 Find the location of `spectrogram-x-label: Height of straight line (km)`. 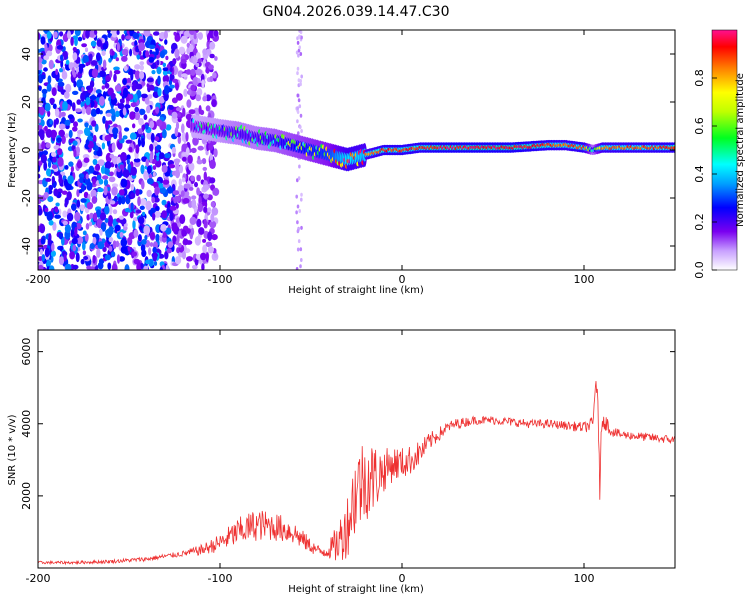

spectrogram-x-label: Height of straight line (km) is located at coordinates (356, 290).